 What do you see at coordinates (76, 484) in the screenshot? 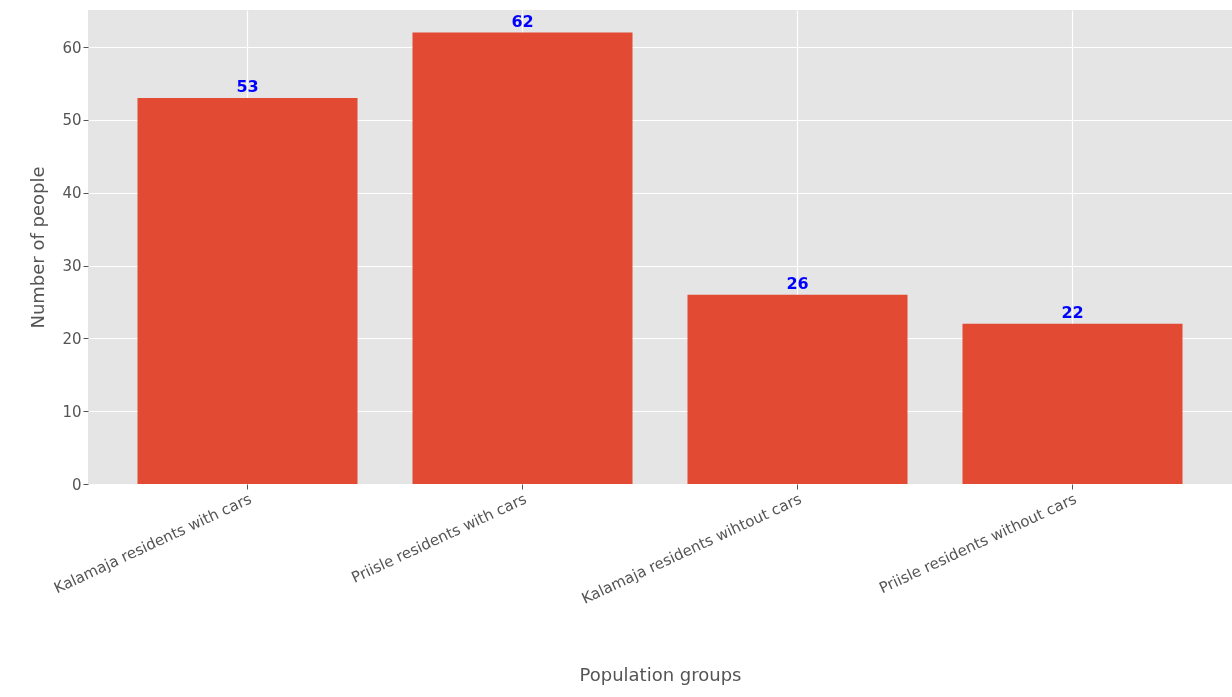
I see `y-tick-label: 0` at bounding box center [76, 484].